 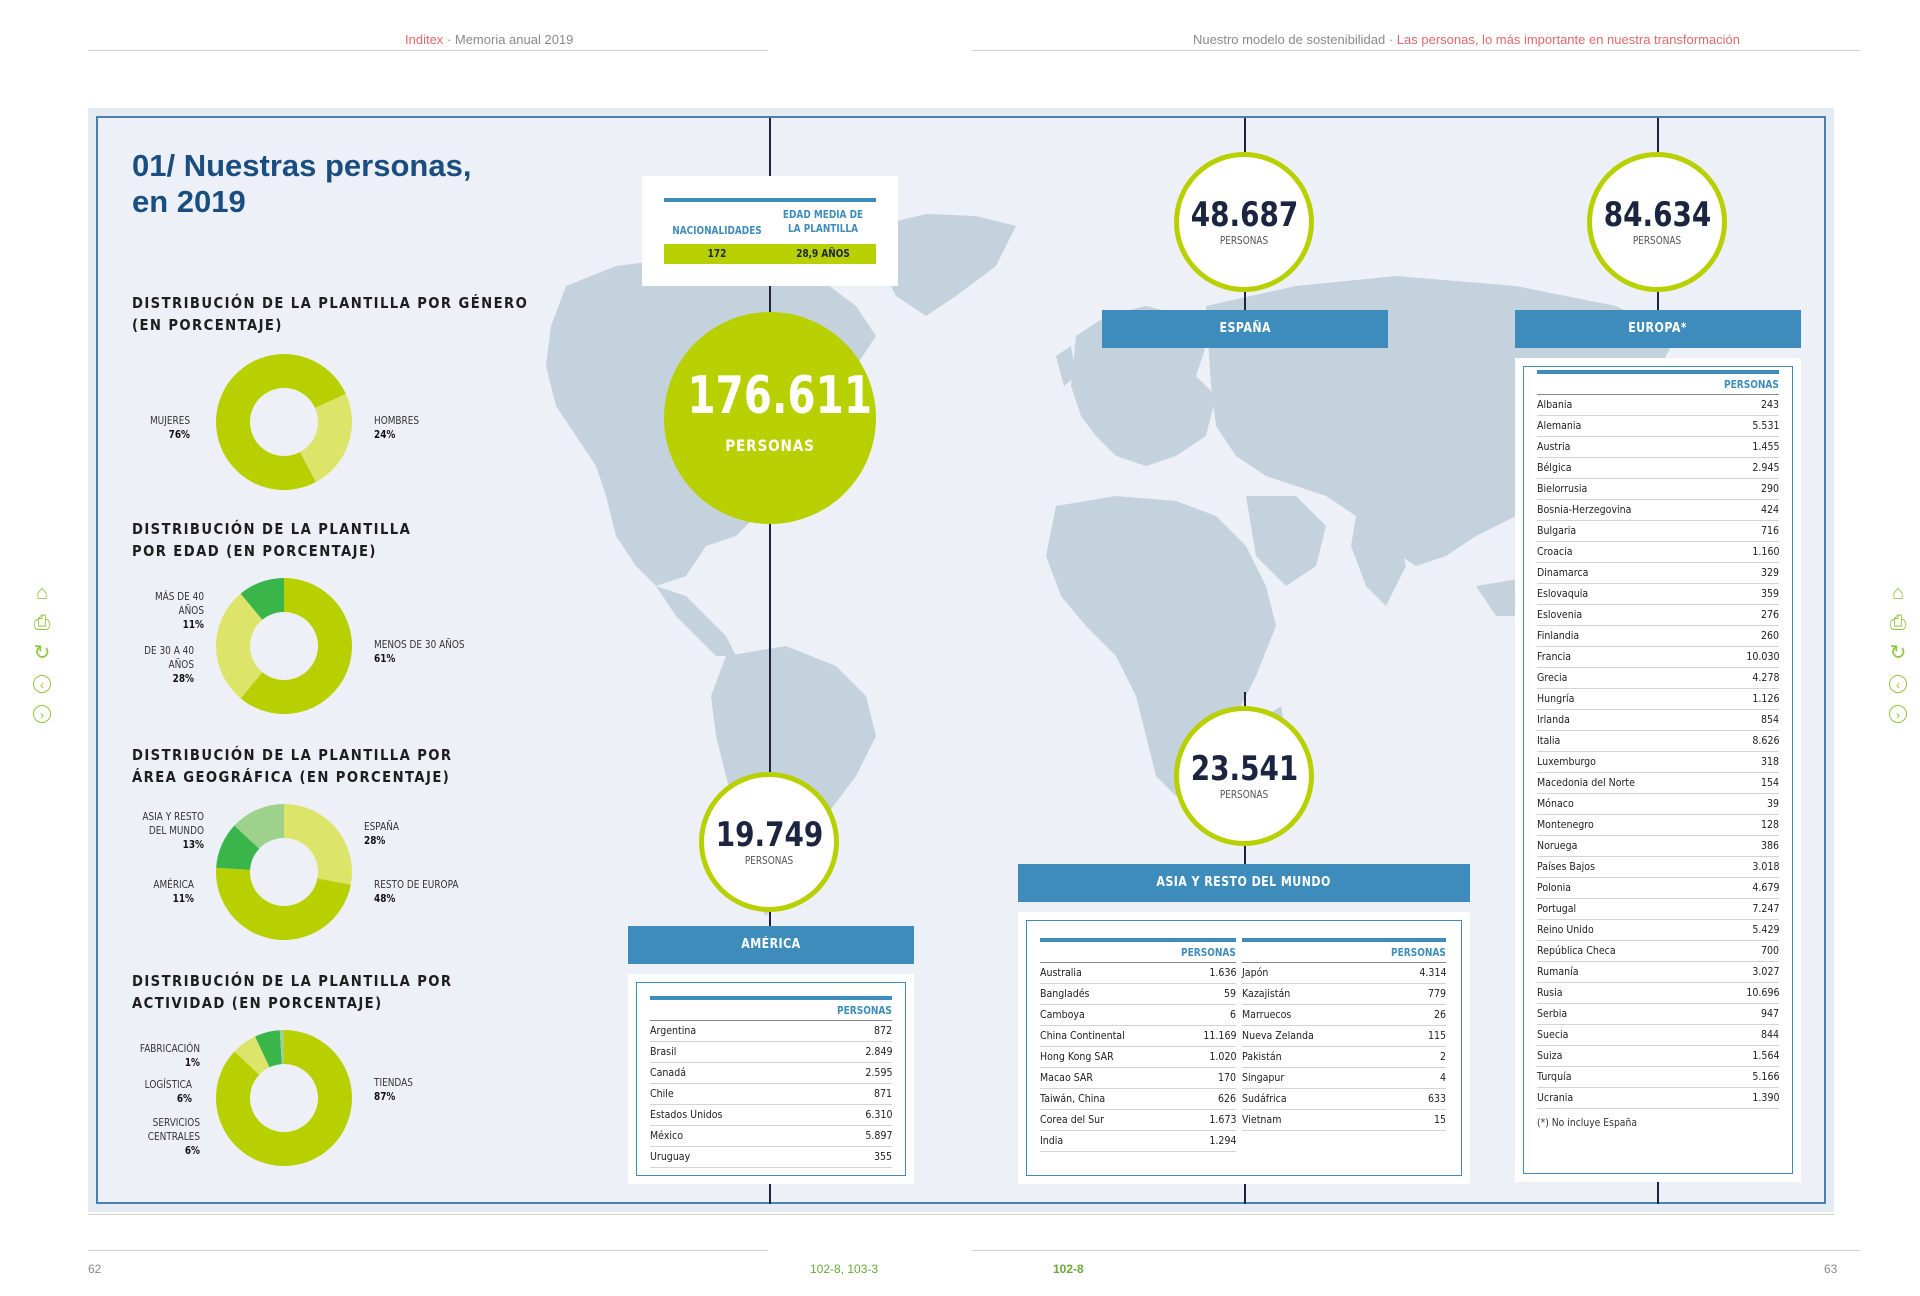 What do you see at coordinates (382, 827) in the screenshot?
I see `slice-name: ESPAÑA` at bounding box center [382, 827].